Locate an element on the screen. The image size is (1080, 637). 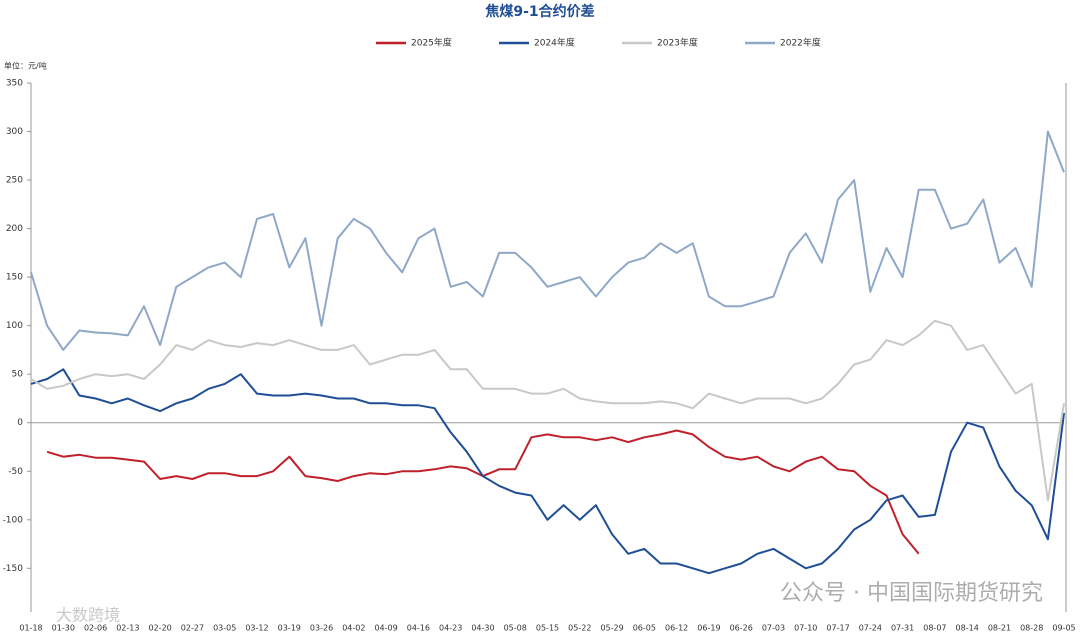
y-tick-label: -150 is located at coordinates (13, 569).